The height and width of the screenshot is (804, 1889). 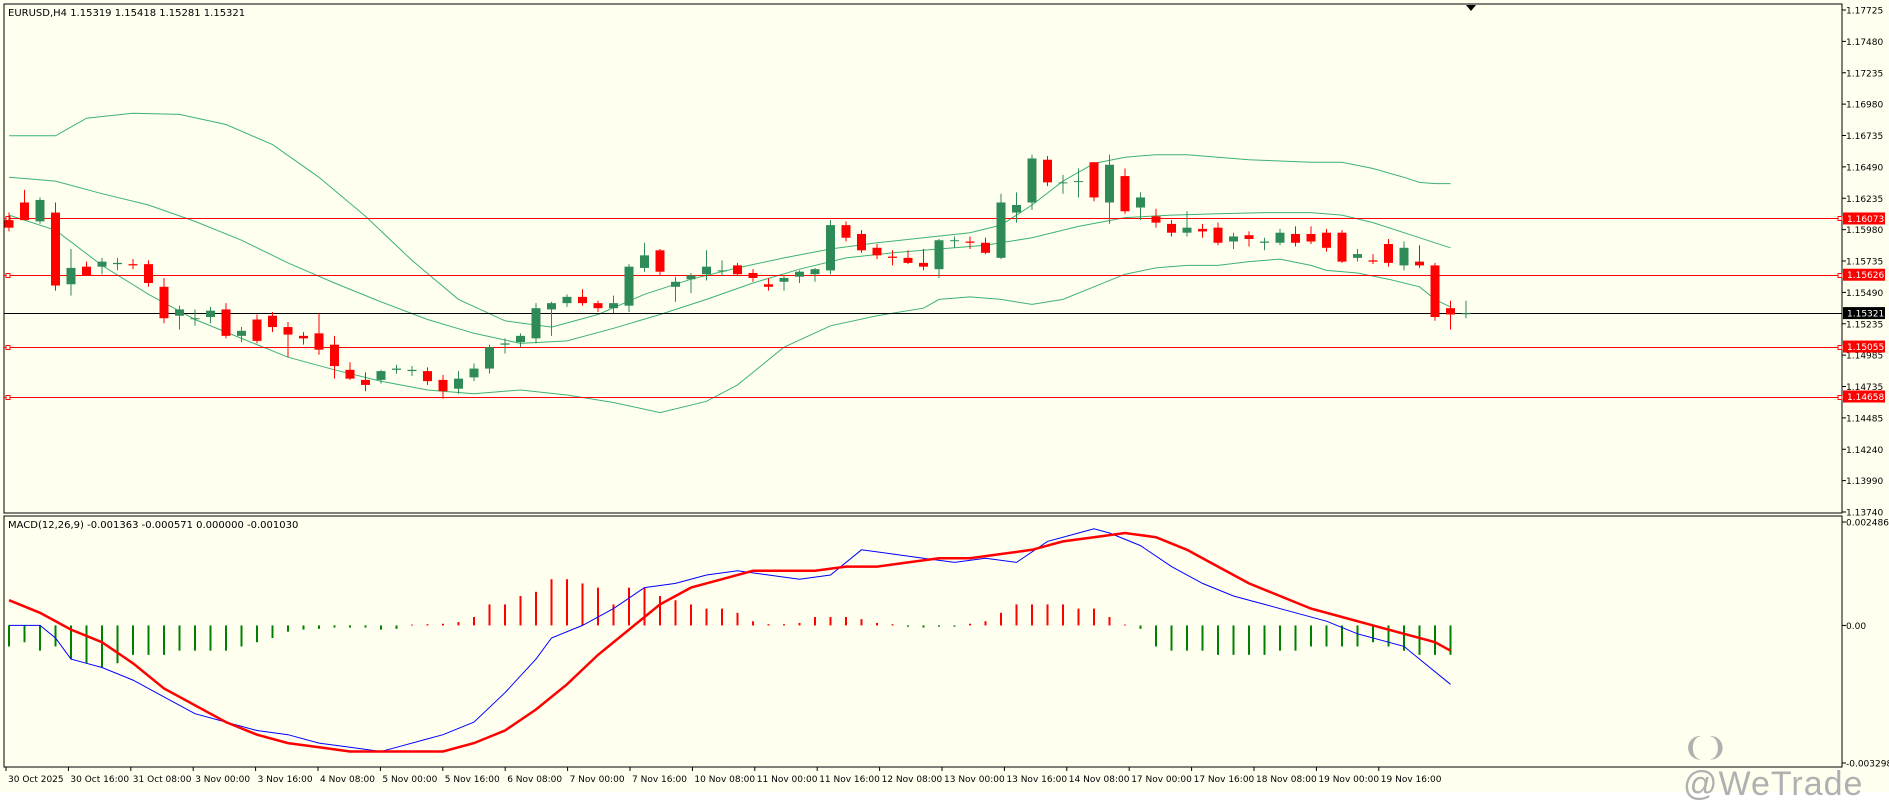 I want to click on level-price-label: 1.15055, so click(x=1865, y=348).